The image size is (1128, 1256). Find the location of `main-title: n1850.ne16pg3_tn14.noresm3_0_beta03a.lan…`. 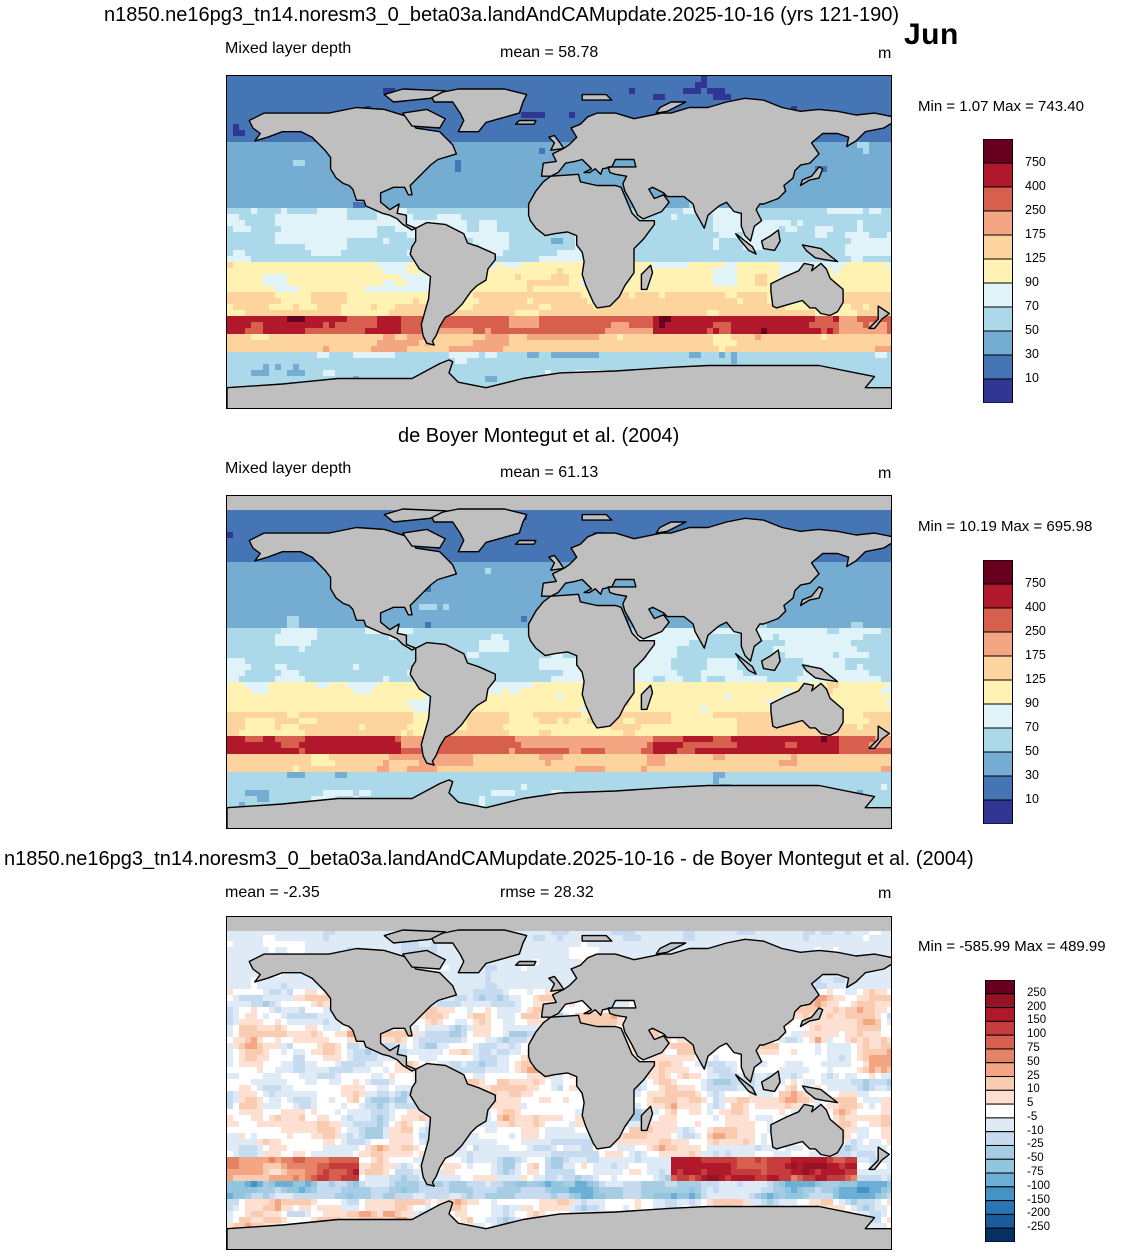

main-title: n1850.ne16pg3_tn14.noresm3_0_beta03a.lan… is located at coordinates (502, 15).